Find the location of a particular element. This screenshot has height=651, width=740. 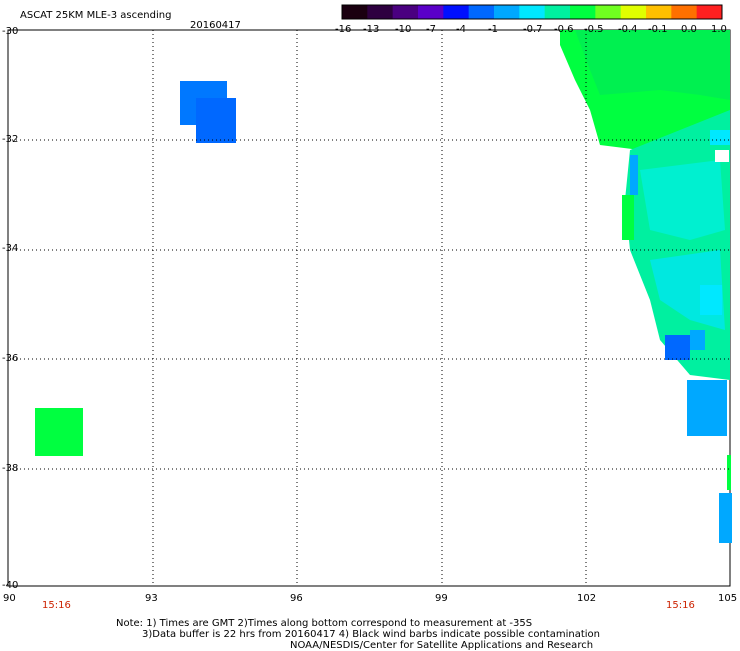

colorbar-label: -0.7 is located at coordinates (533, 29).